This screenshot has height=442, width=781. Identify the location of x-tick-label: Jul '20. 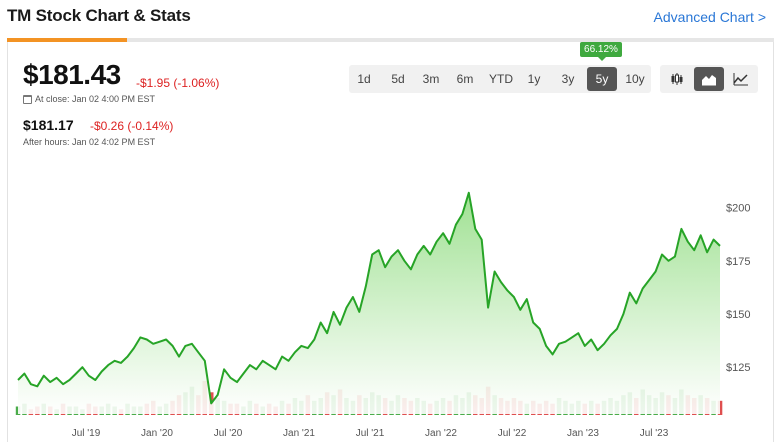
(228, 433).